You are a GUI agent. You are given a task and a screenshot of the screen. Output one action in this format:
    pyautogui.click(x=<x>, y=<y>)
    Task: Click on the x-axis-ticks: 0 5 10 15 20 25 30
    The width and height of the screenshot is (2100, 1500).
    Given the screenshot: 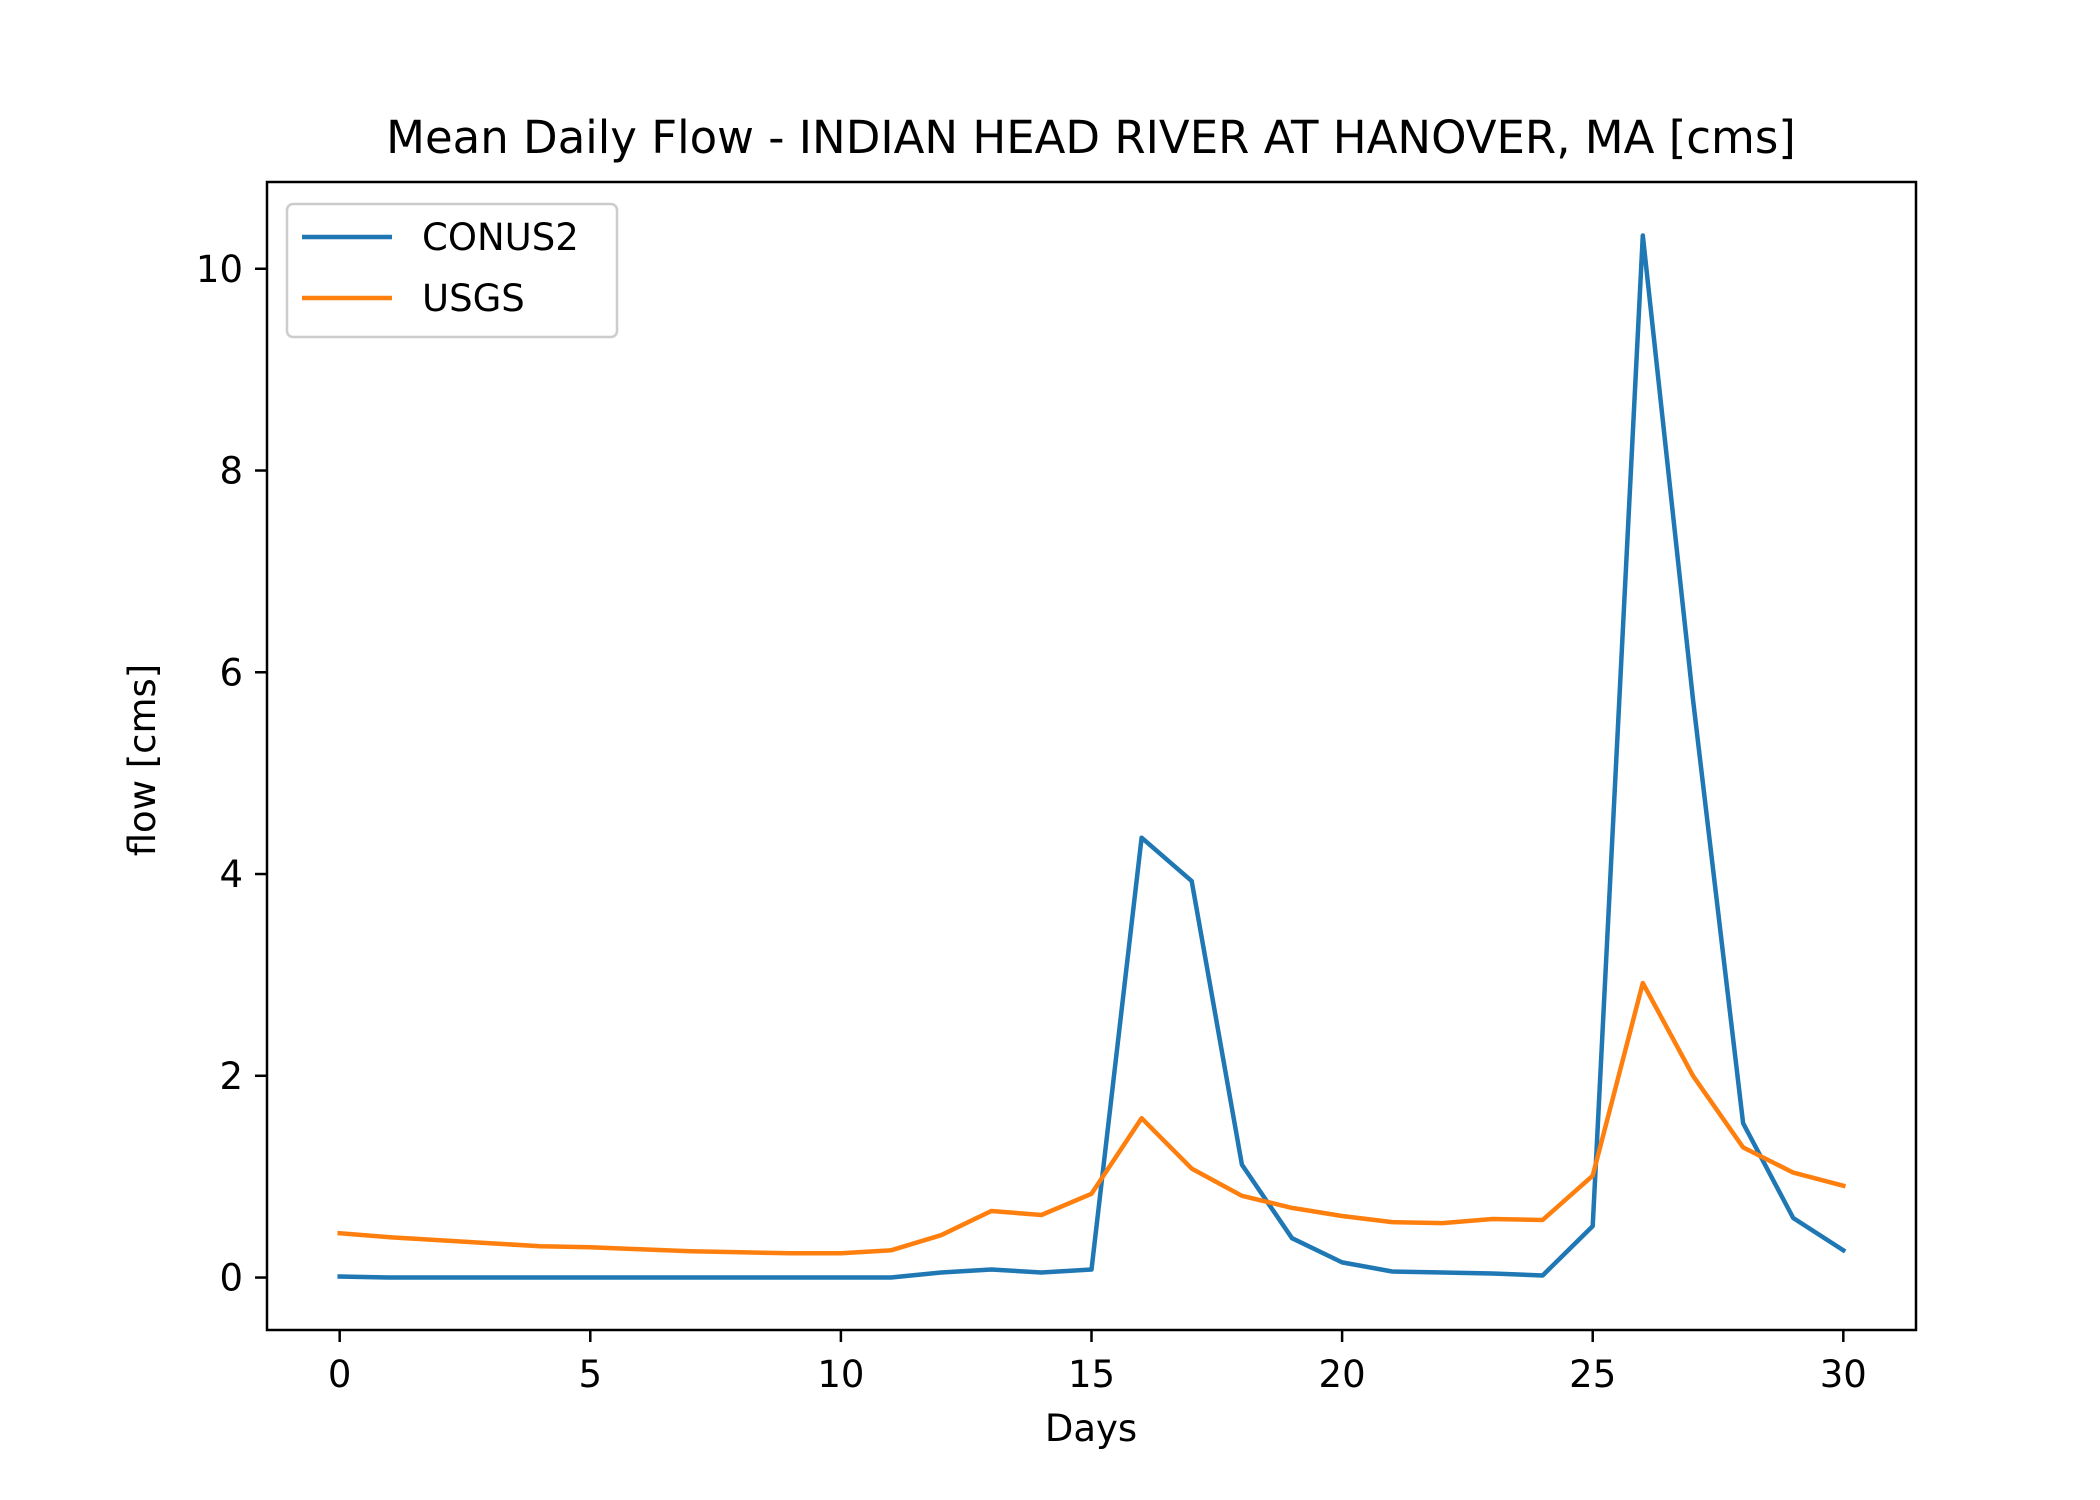 What is the action you would take?
    pyautogui.click(x=1097, y=1363)
    